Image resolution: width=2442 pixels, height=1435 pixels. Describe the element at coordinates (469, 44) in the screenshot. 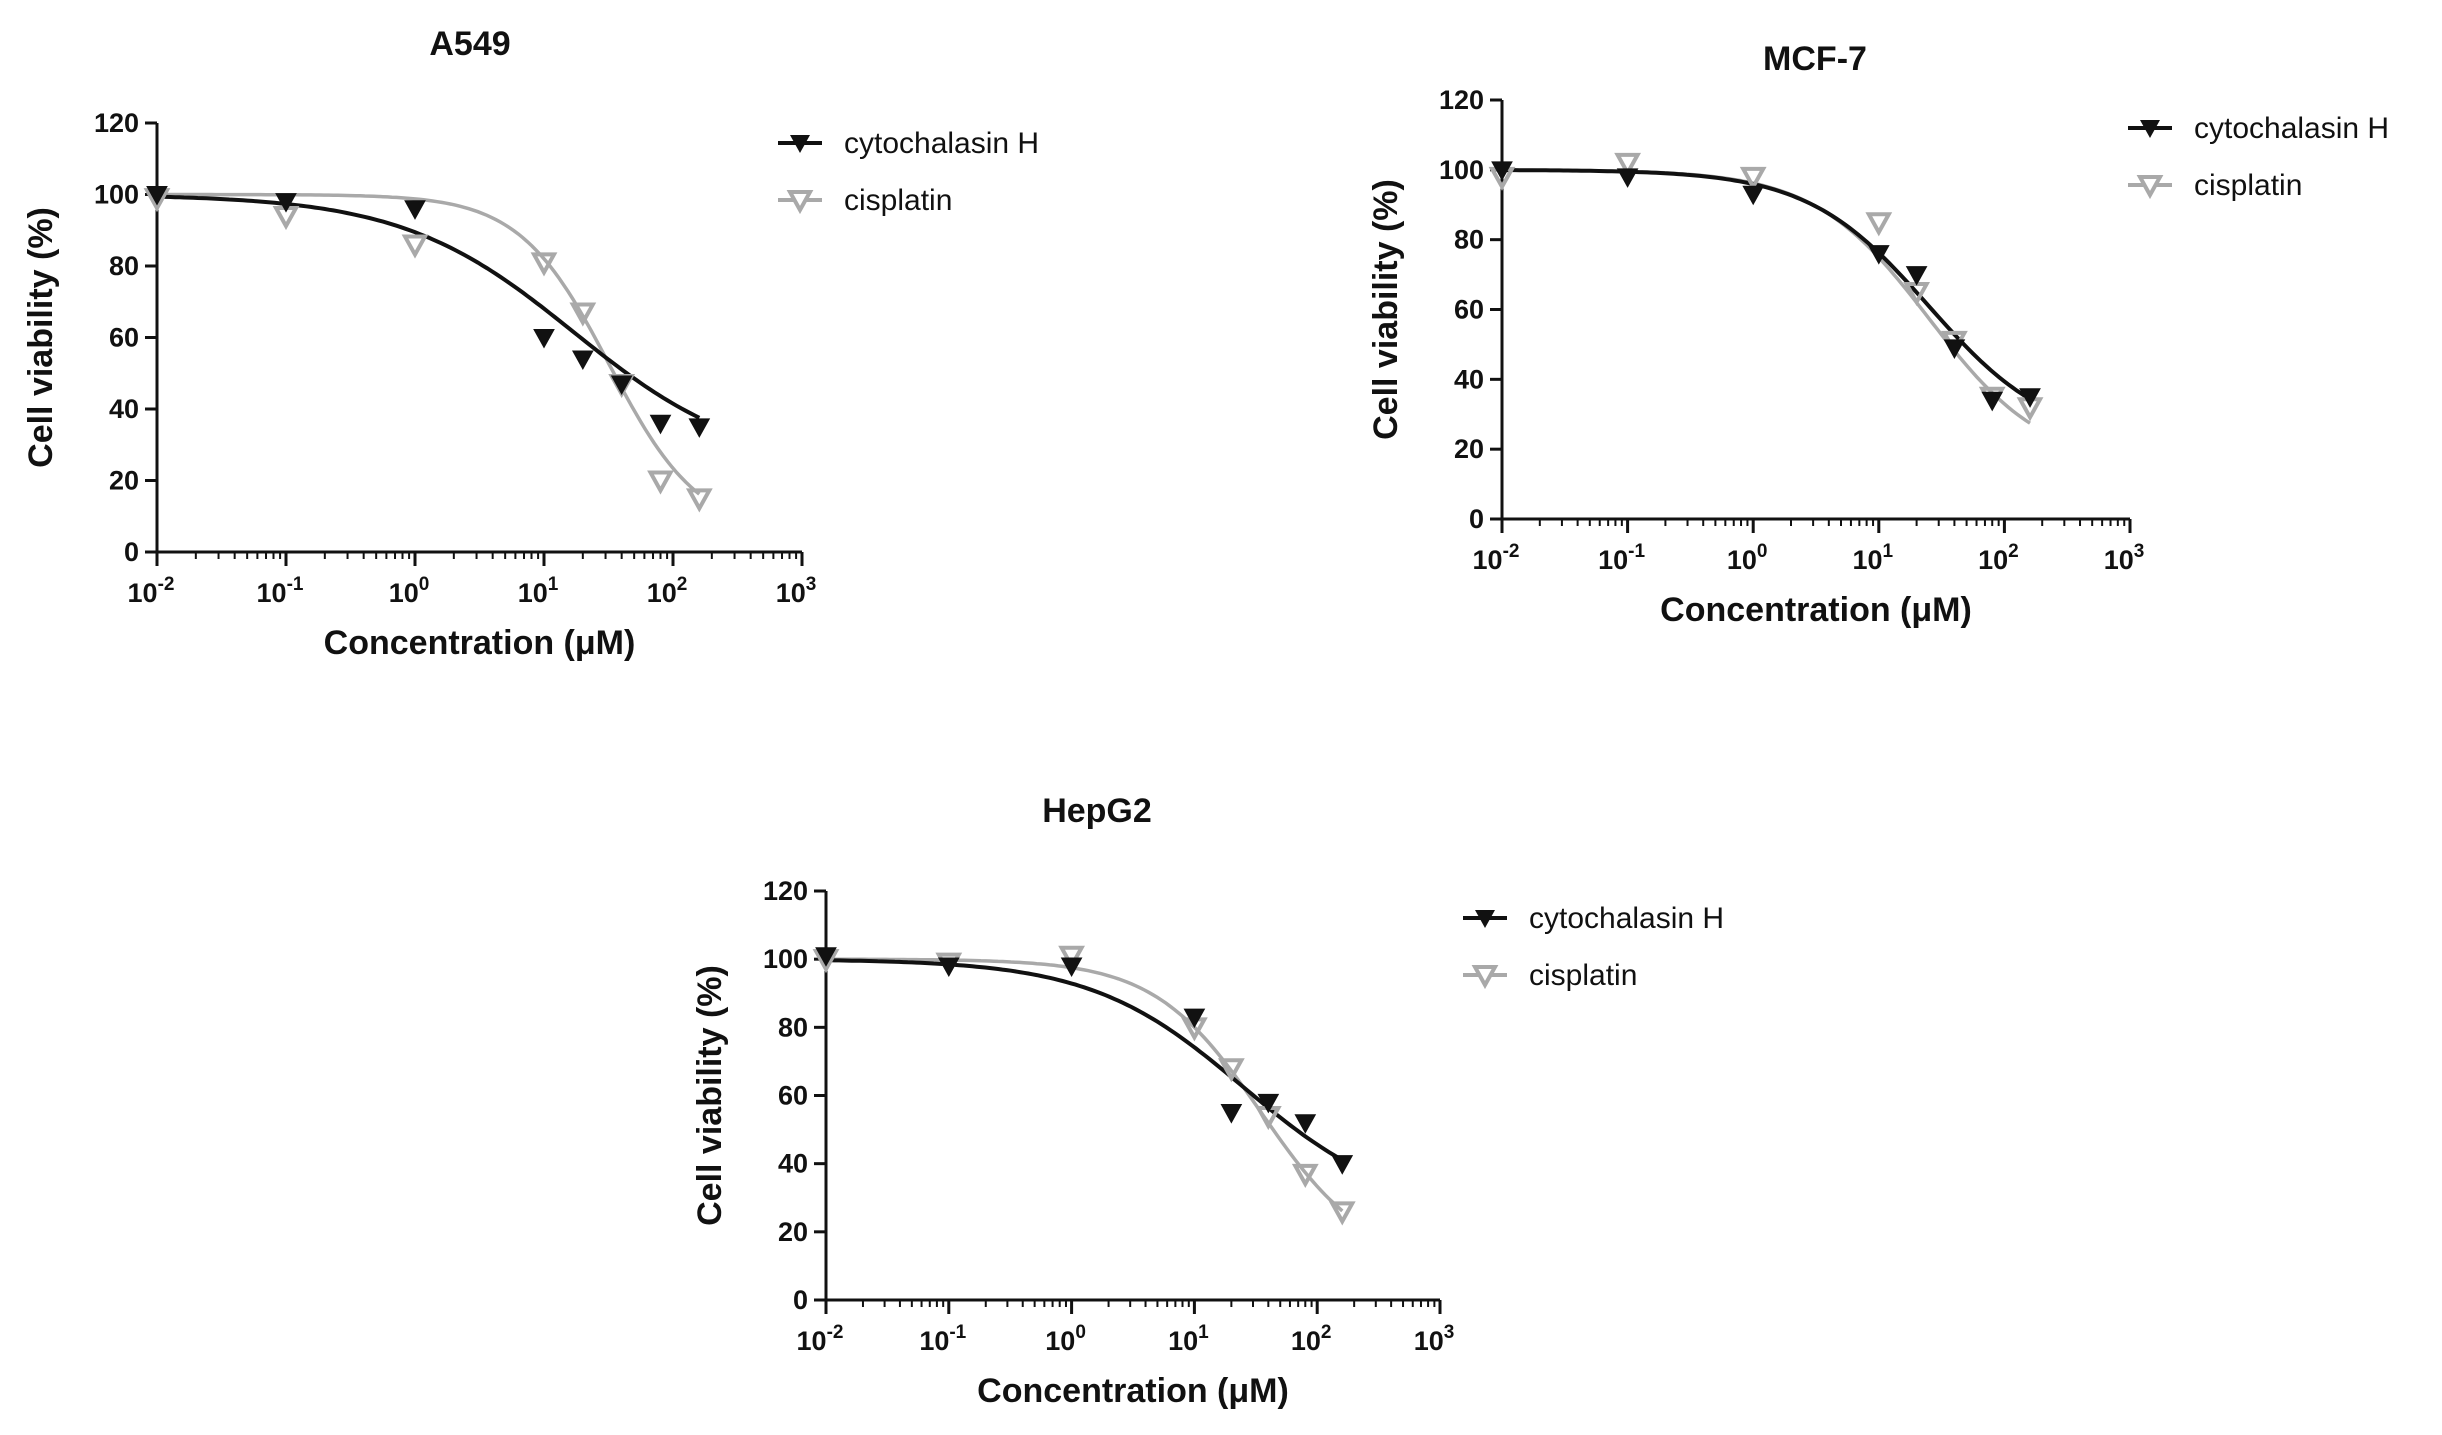

I see `chart-title: A549` at that location.